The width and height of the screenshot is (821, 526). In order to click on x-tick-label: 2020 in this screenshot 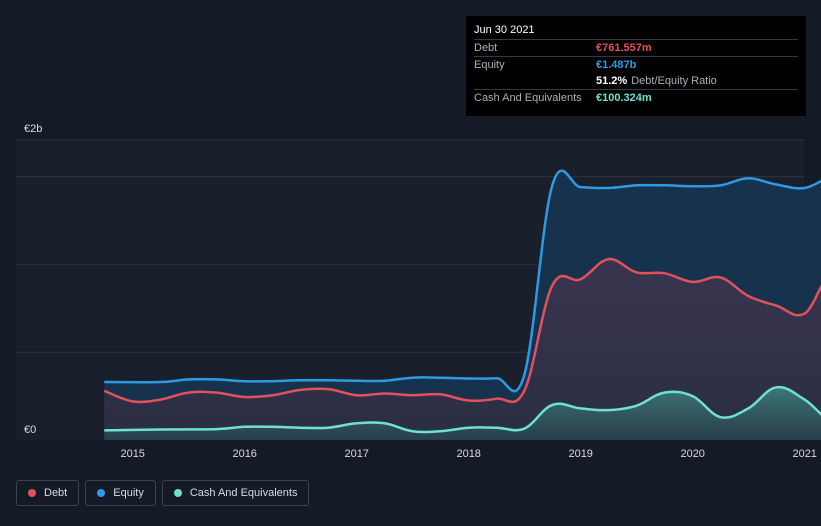, I will do `click(692, 454)`.